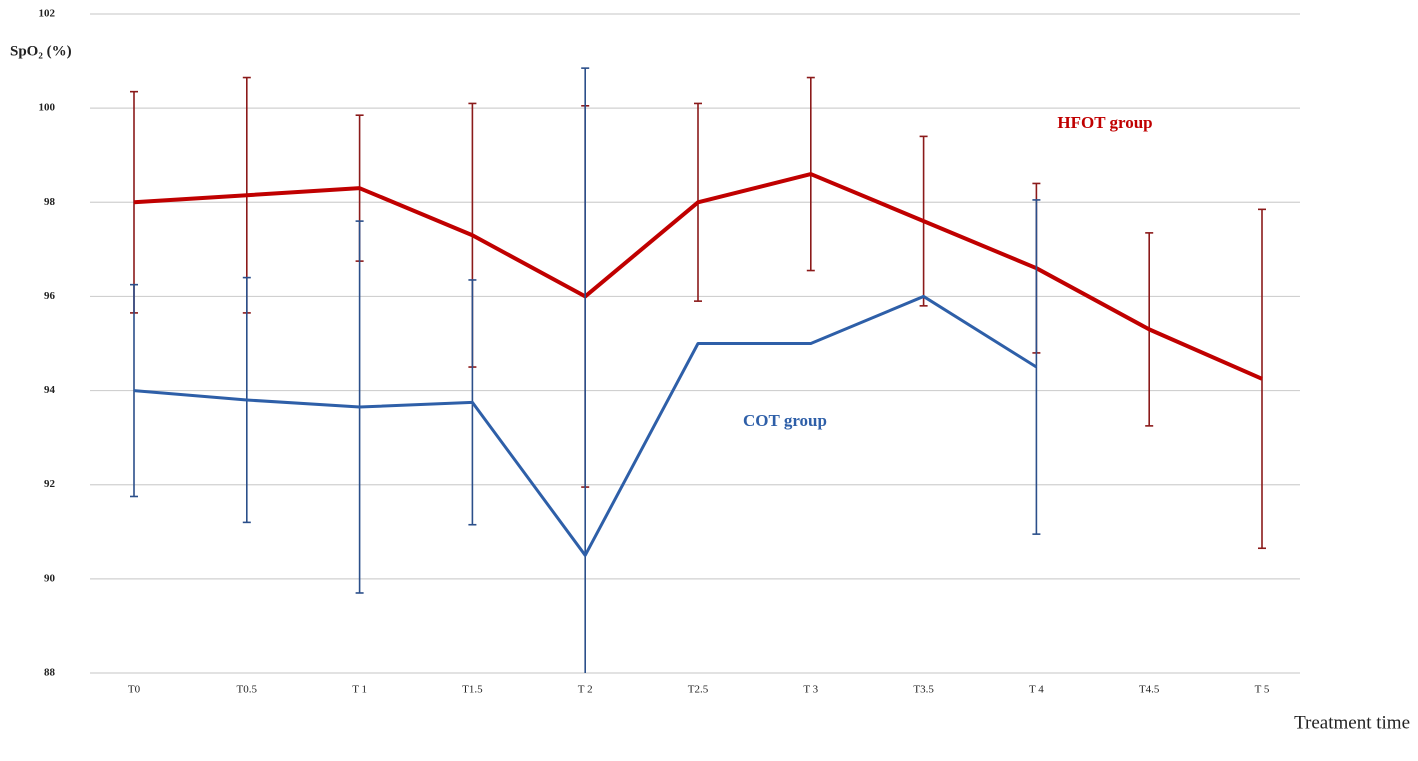  Describe the element at coordinates (50, 202) in the screenshot. I see `y-tick-label: 98` at that location.